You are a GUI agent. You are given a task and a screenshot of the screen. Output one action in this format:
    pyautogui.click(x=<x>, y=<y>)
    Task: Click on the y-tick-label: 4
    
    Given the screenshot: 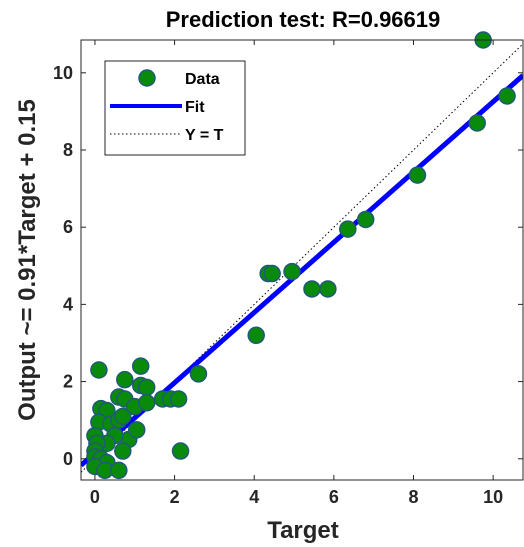 What is the action you would take?
    pyautogui.click(x=68, y=304)
    